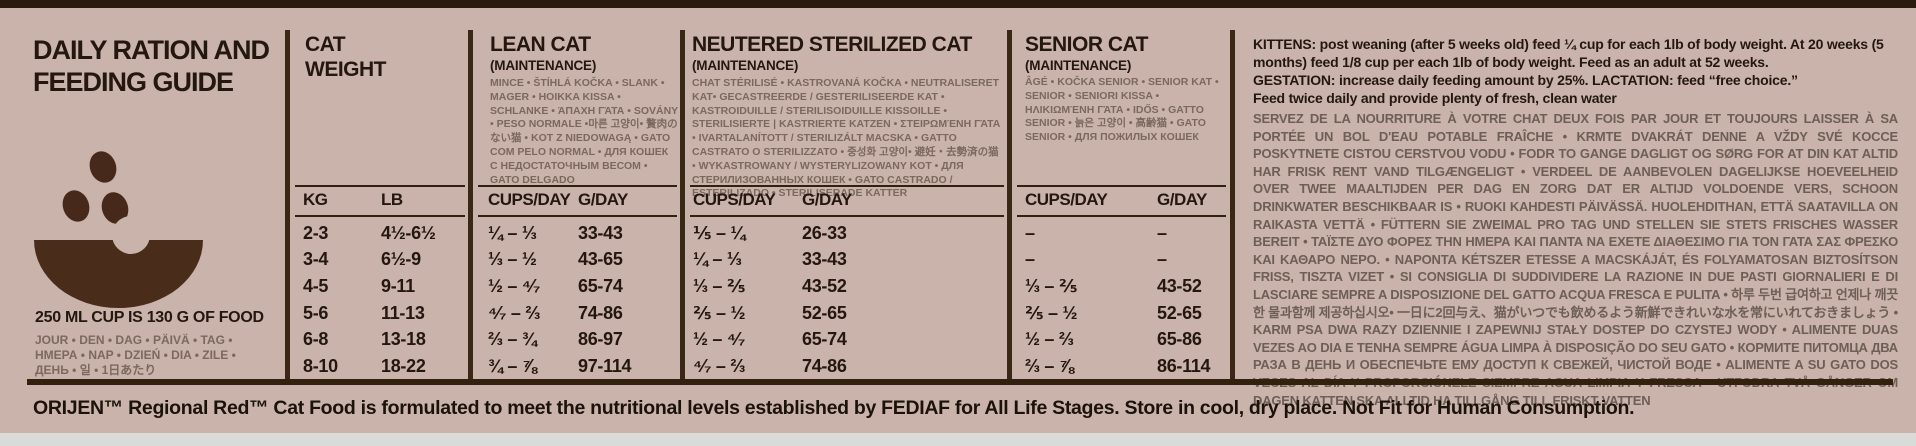 Image resolution: width=1916 pixels, height=446 pixels. I want to click on senior-table-header: CUPS/DAY G/DAY, so click(1116, 200).